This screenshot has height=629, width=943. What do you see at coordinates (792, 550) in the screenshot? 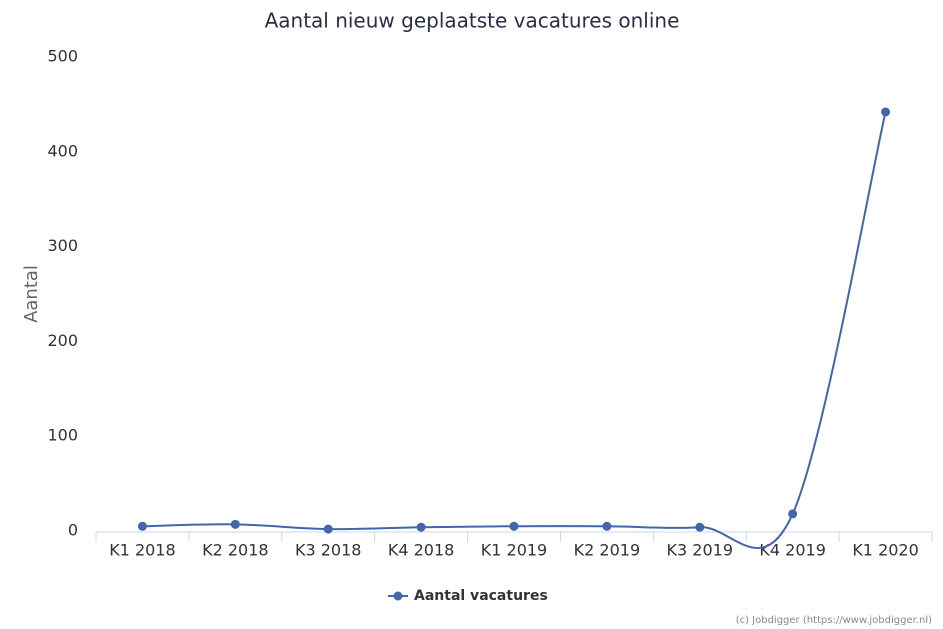
I see `x-tick-label: K4 2019` at bounding box center [792, 550].